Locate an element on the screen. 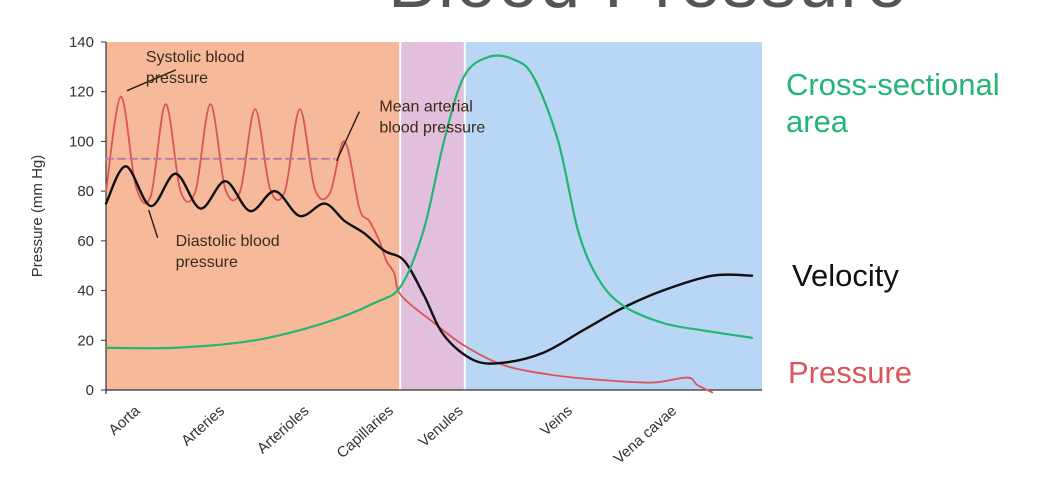  x-category-label: Arteries is located at coordinates (203, 425).